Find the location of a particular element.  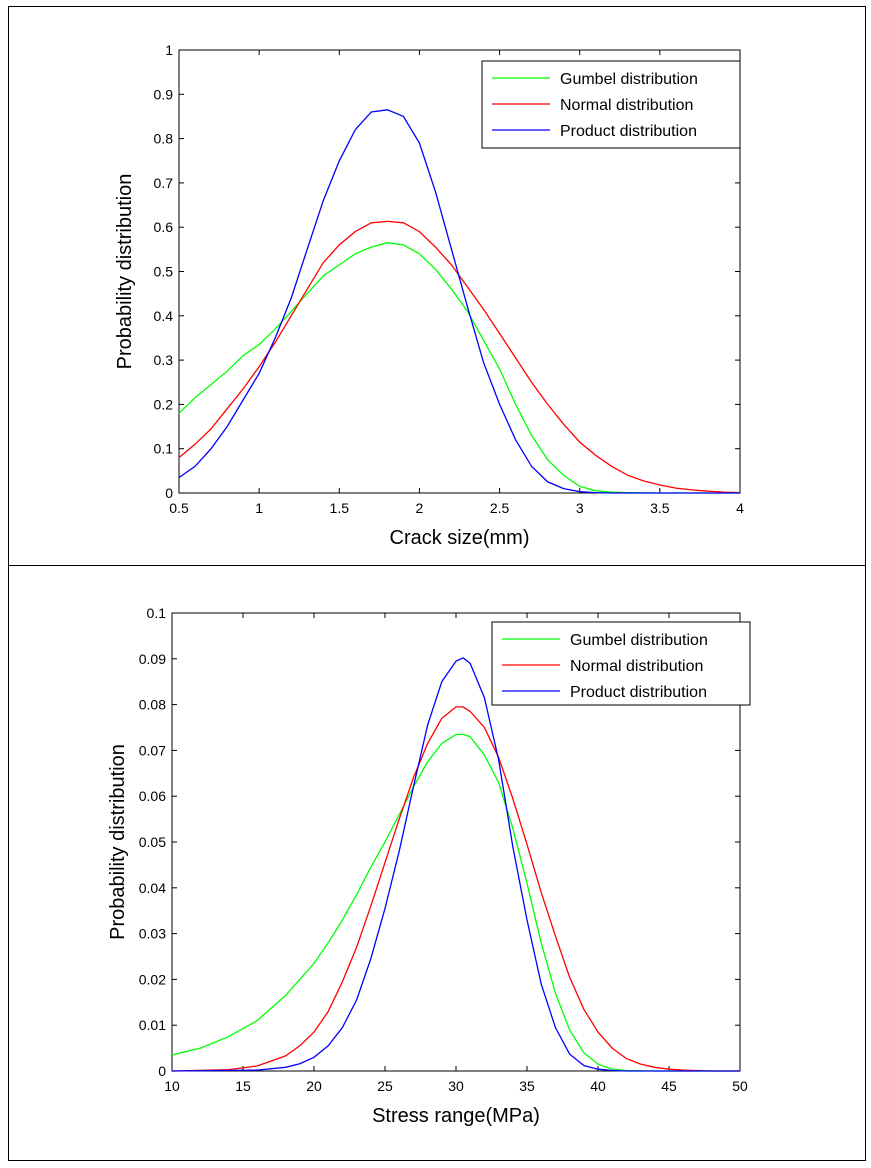

x-tick-label: 50 is located at coordinates (740, 1086).